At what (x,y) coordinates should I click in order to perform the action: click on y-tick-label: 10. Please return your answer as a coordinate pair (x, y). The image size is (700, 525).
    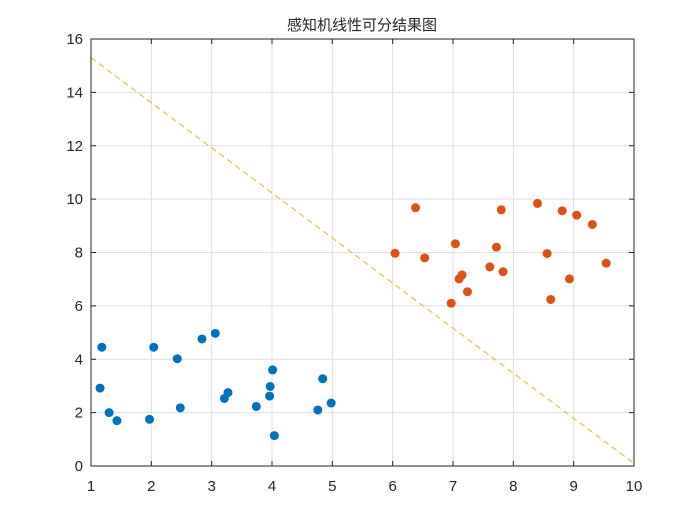
    Looking at the image, I should click on (74, 199).